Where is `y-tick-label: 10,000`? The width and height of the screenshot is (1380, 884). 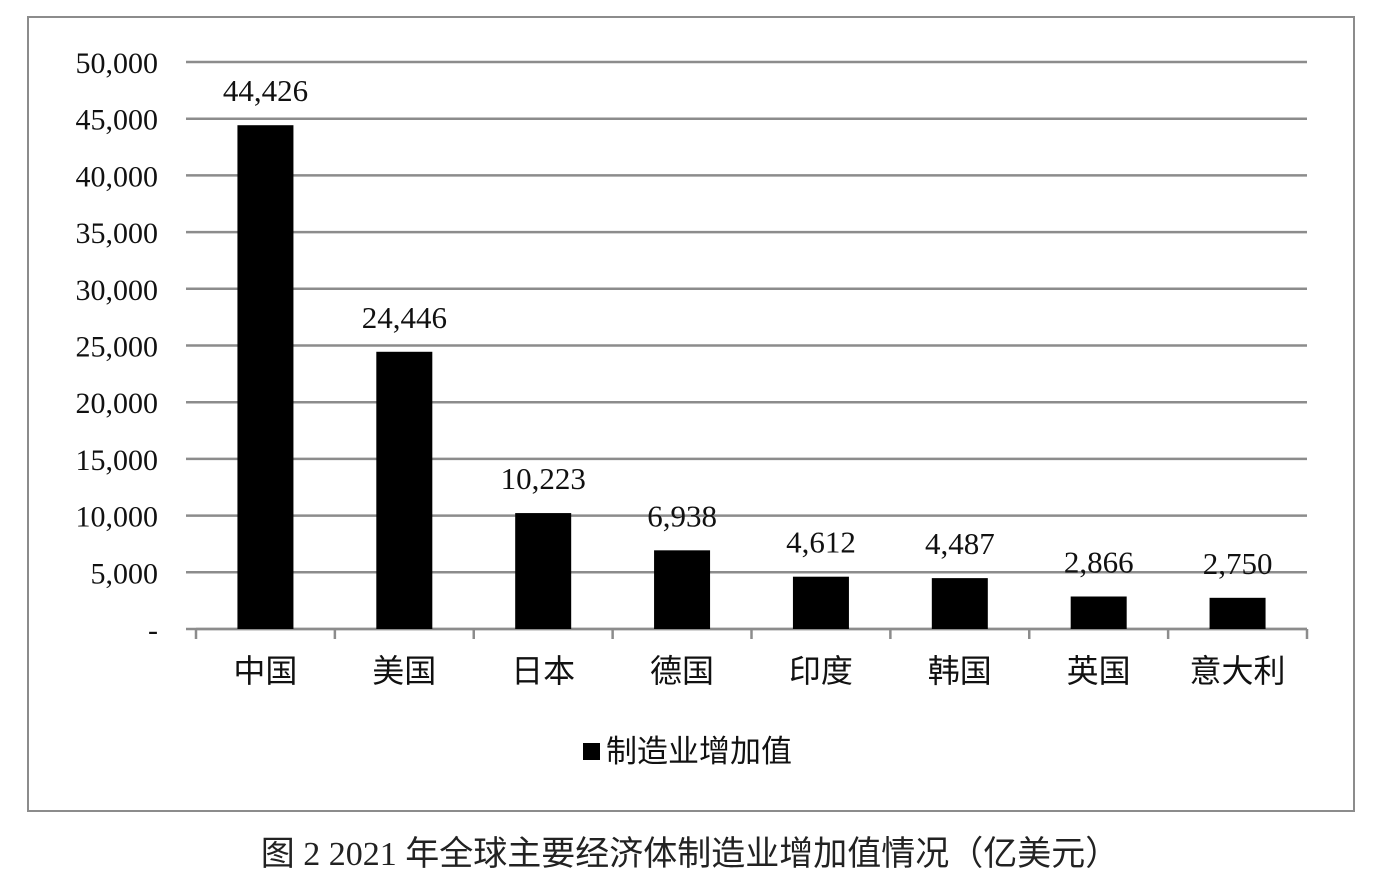
y-tick-label: 10,000 is located at coordinates (117, 517).